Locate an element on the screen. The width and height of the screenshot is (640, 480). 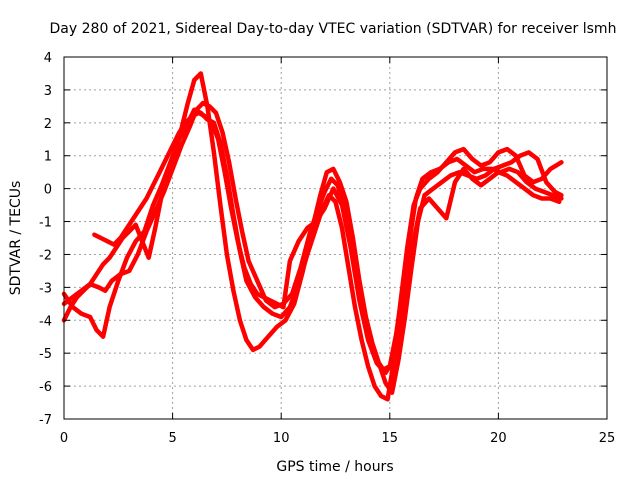
x-tick-label: 25 is located at coordinates (607, 438).